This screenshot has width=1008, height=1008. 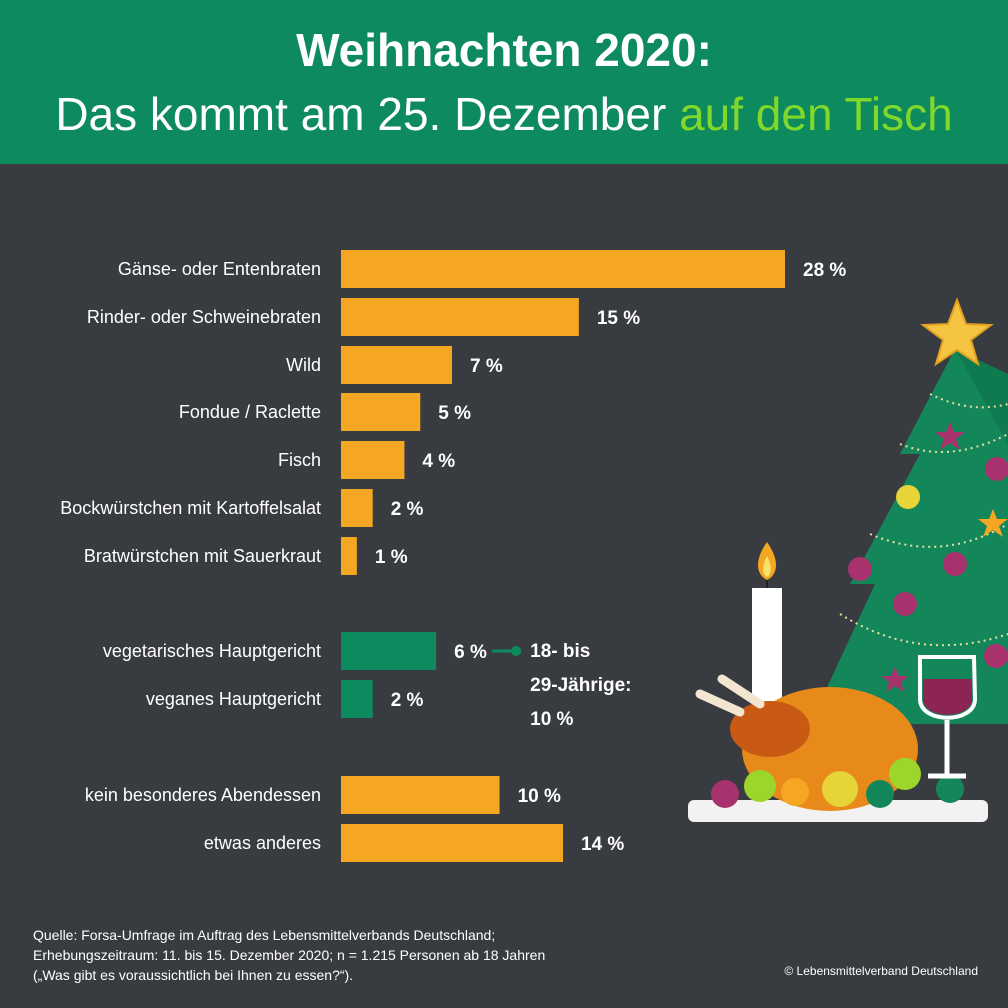 What do you see at coordinates (551, 719) in the screenshot?
I see `annotation-line-3: 10 %` at bounding box center [551, 719].